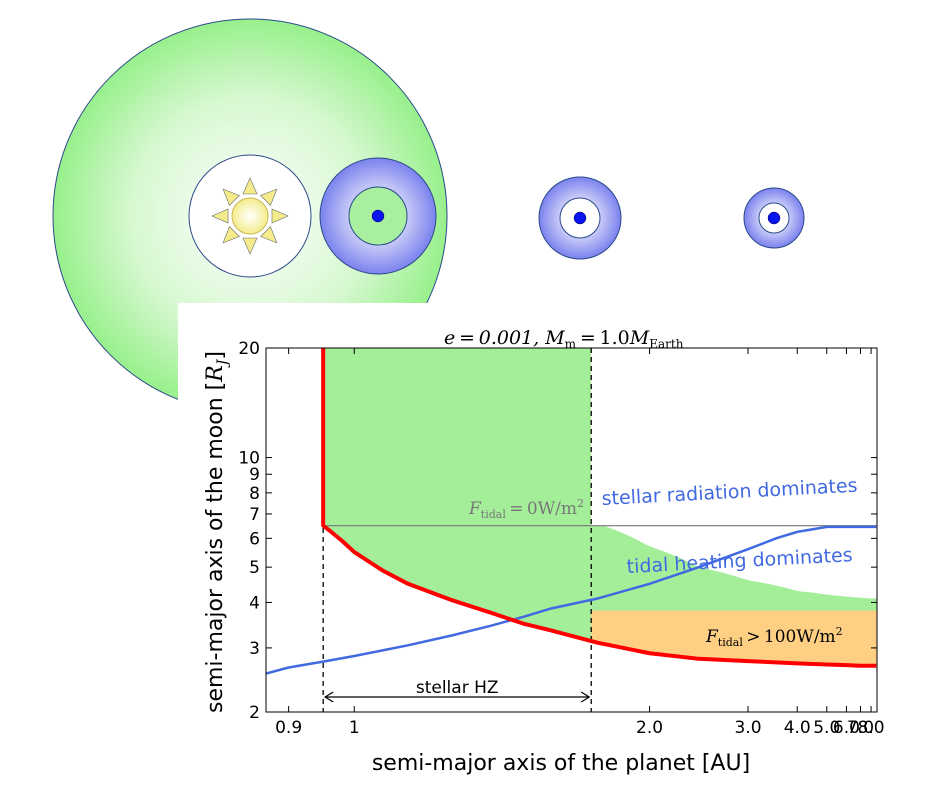 This screenshot has height=794, width=937. I want to click on y-tick-label: 8, so click(254, 494).